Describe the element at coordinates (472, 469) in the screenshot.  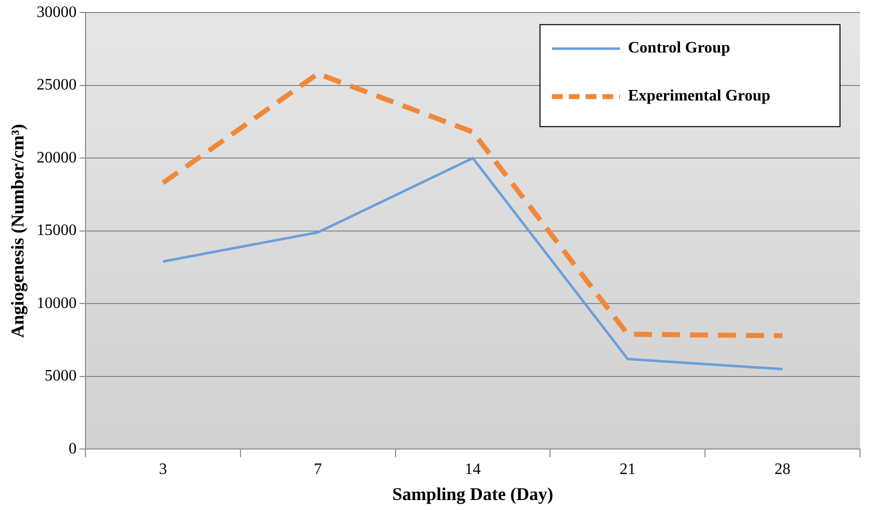
I see `x-tick-label: 14` at that location.